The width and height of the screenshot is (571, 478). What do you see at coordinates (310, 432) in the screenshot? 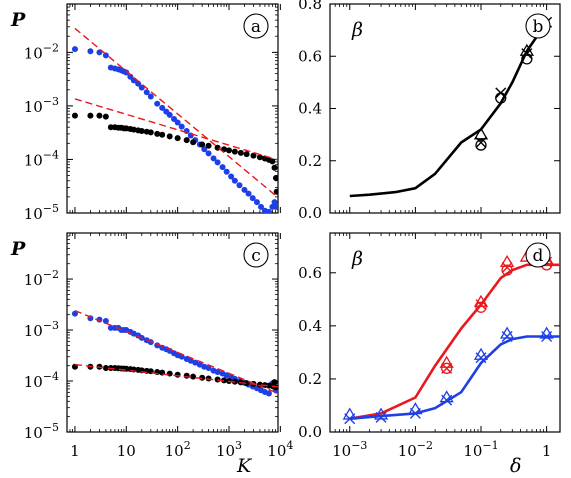
I see `y-tick-label: 0.0` at bounding box center [310, 432].